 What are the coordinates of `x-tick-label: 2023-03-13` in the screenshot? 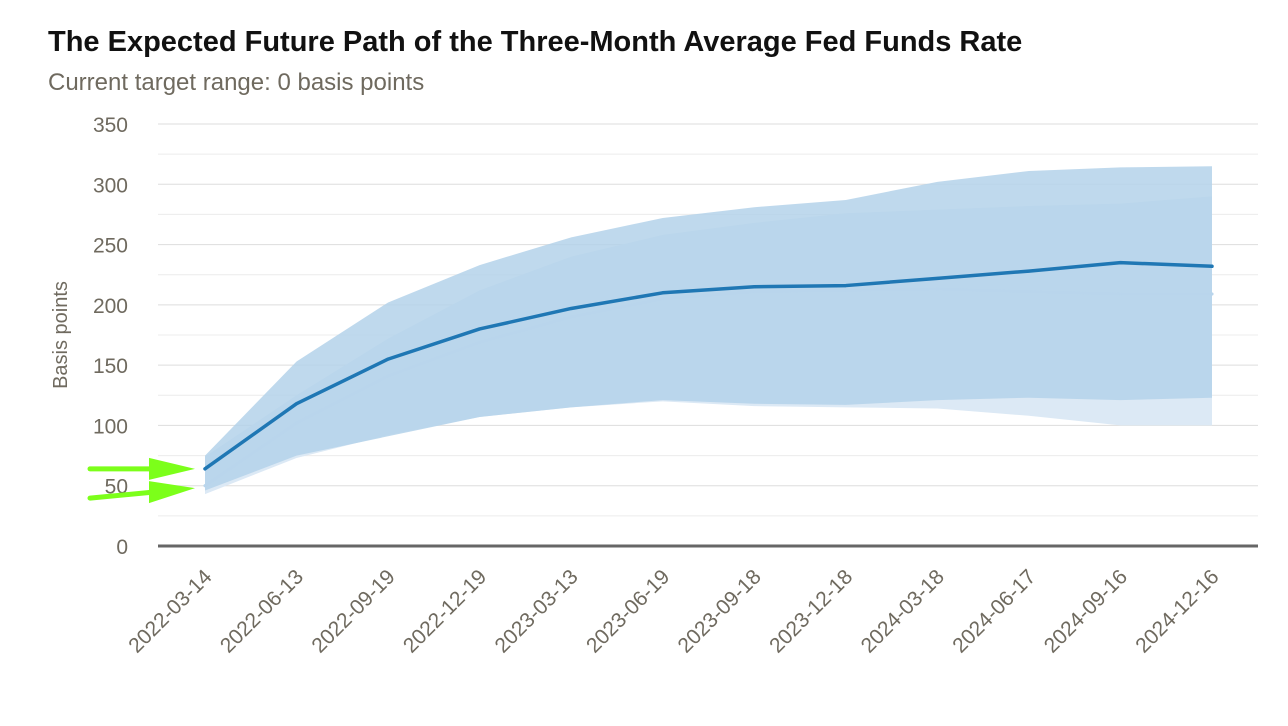 It's located at (536, 611).